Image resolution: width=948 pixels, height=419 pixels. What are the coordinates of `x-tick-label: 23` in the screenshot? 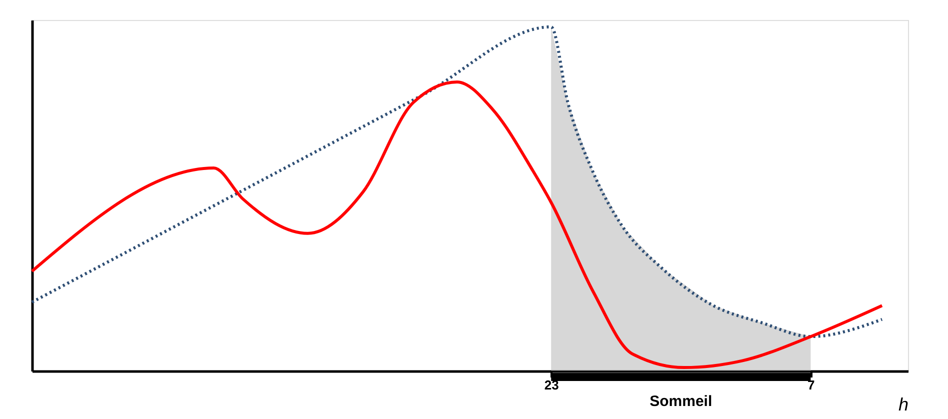 It's located at (551, 385).